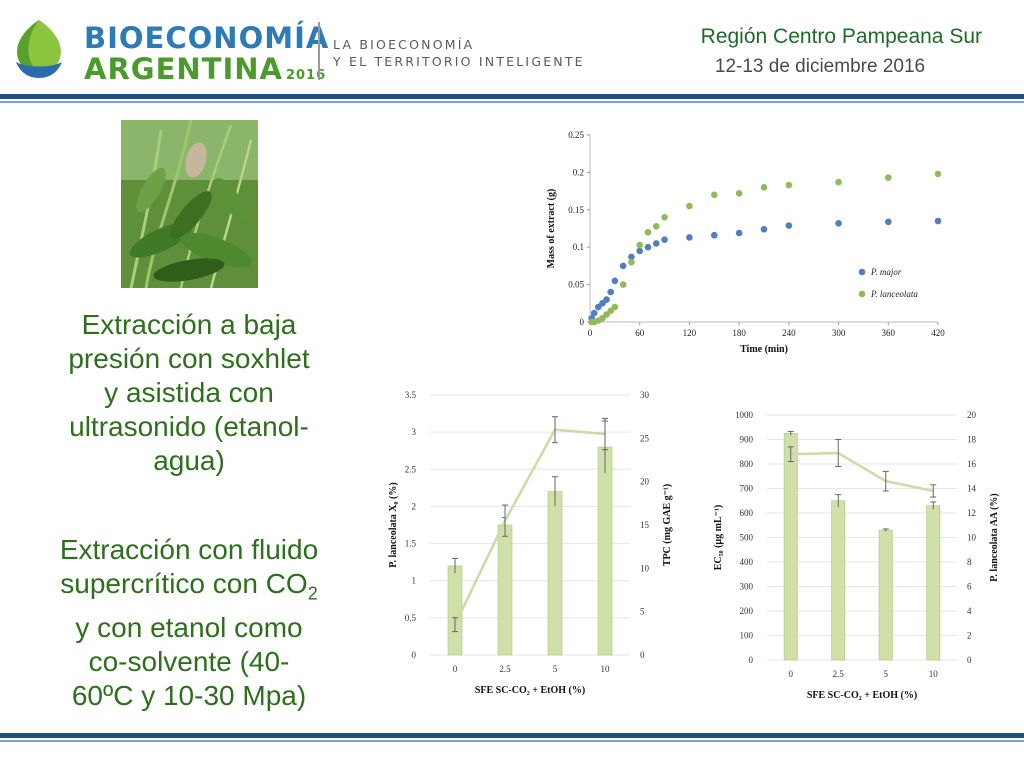 This screenshot has width=1024, height=768. What do you see at coordinates (459, 61) in the screenshot?
I see `tagline-line2: Y EL TERRITORIO INTELIGENTE` at bounding box center [459, 61].